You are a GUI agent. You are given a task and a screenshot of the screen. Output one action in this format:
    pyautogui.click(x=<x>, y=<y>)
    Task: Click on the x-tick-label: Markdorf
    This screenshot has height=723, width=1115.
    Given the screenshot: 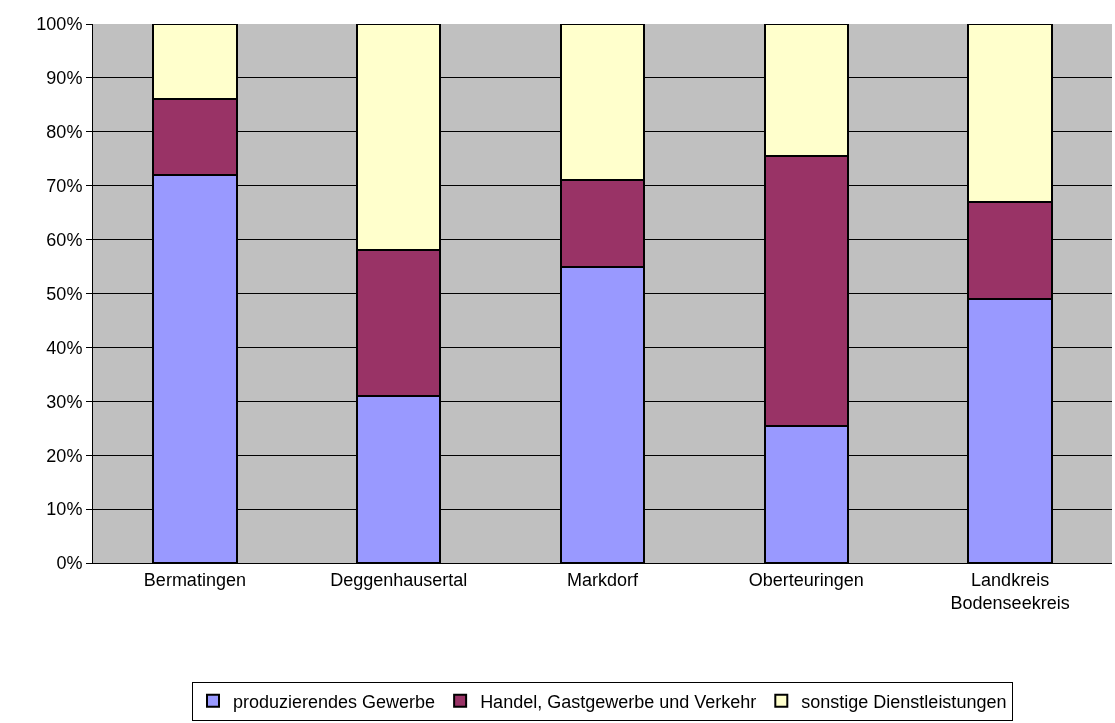 What is the action you would take?
    pyautogui.click(x=603, y=579)
    